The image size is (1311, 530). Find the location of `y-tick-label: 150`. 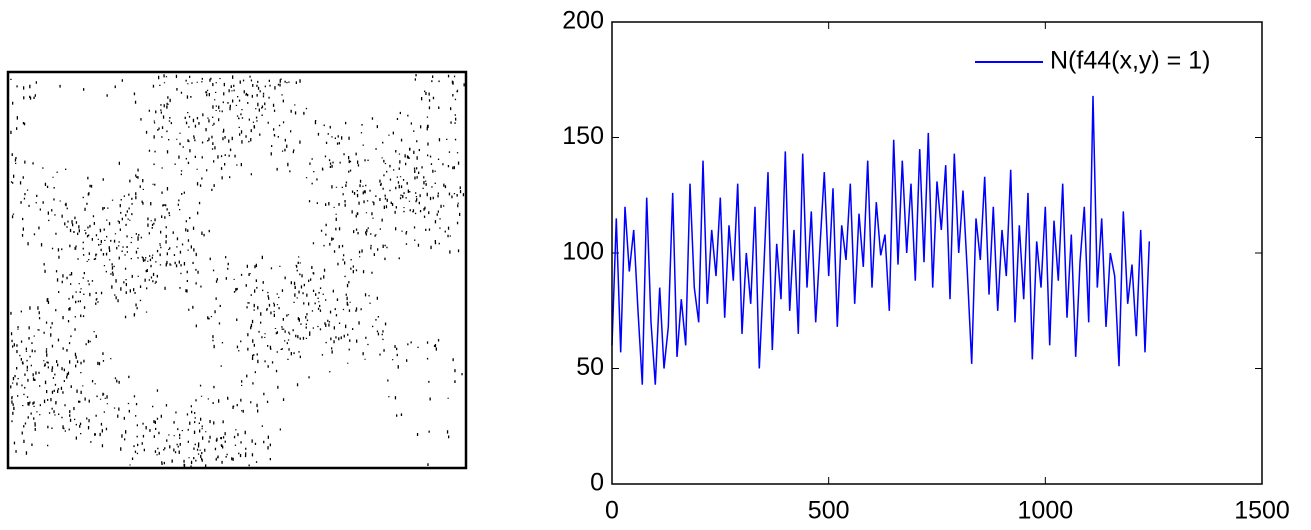

y-tick-label: 150 is located at coordinates (583, 136).